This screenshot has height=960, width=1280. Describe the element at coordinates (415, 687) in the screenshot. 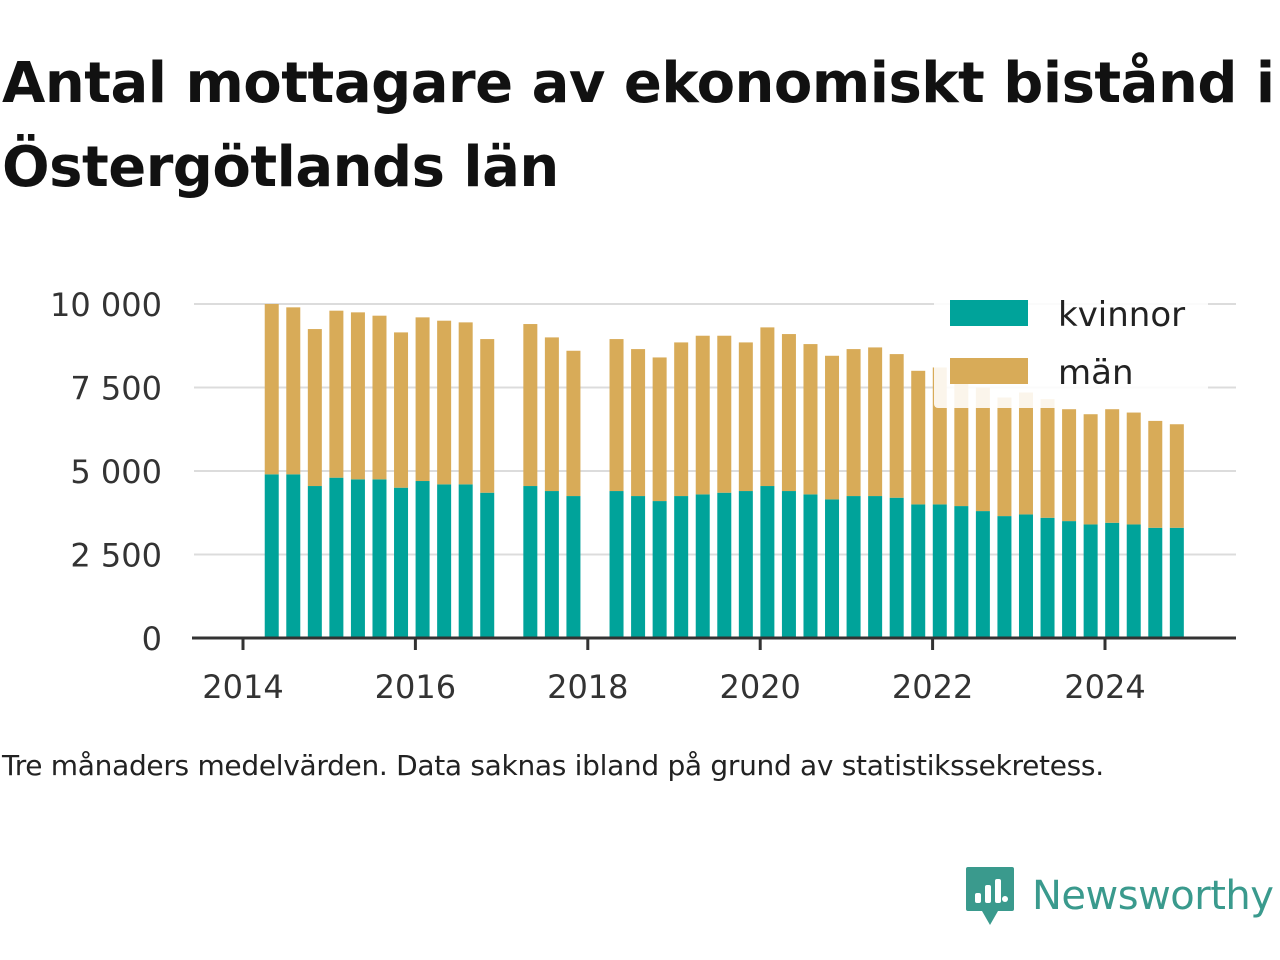

I see `x-tick-label: 2016` at that location.